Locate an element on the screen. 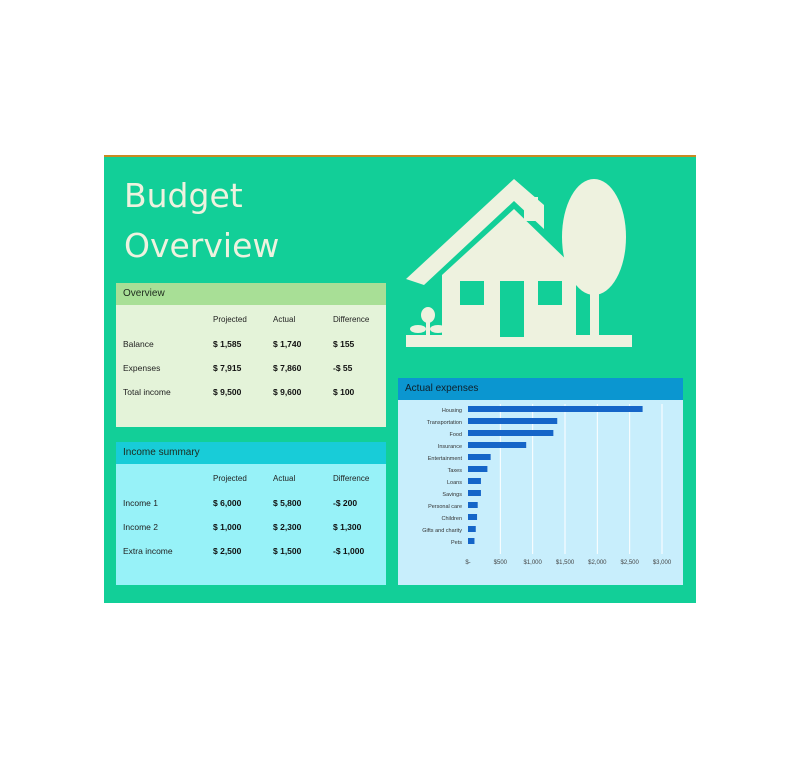  bar-insurance is located at coordinates (497, 445).